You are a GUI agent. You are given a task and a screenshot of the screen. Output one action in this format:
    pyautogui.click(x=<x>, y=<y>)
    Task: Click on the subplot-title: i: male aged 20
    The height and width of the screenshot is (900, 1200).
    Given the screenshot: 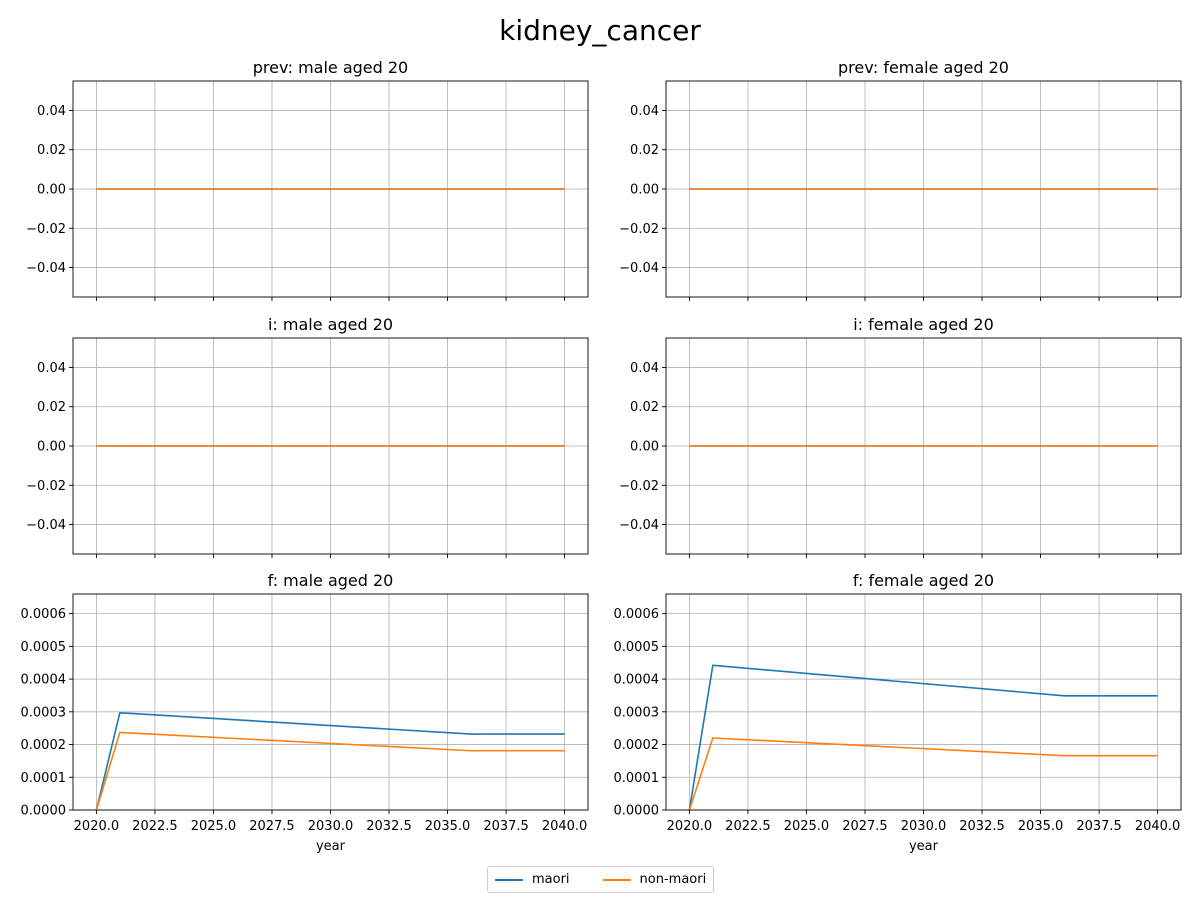 What is the action you would take?
    pyautogui.click(x=330, y=324)
    